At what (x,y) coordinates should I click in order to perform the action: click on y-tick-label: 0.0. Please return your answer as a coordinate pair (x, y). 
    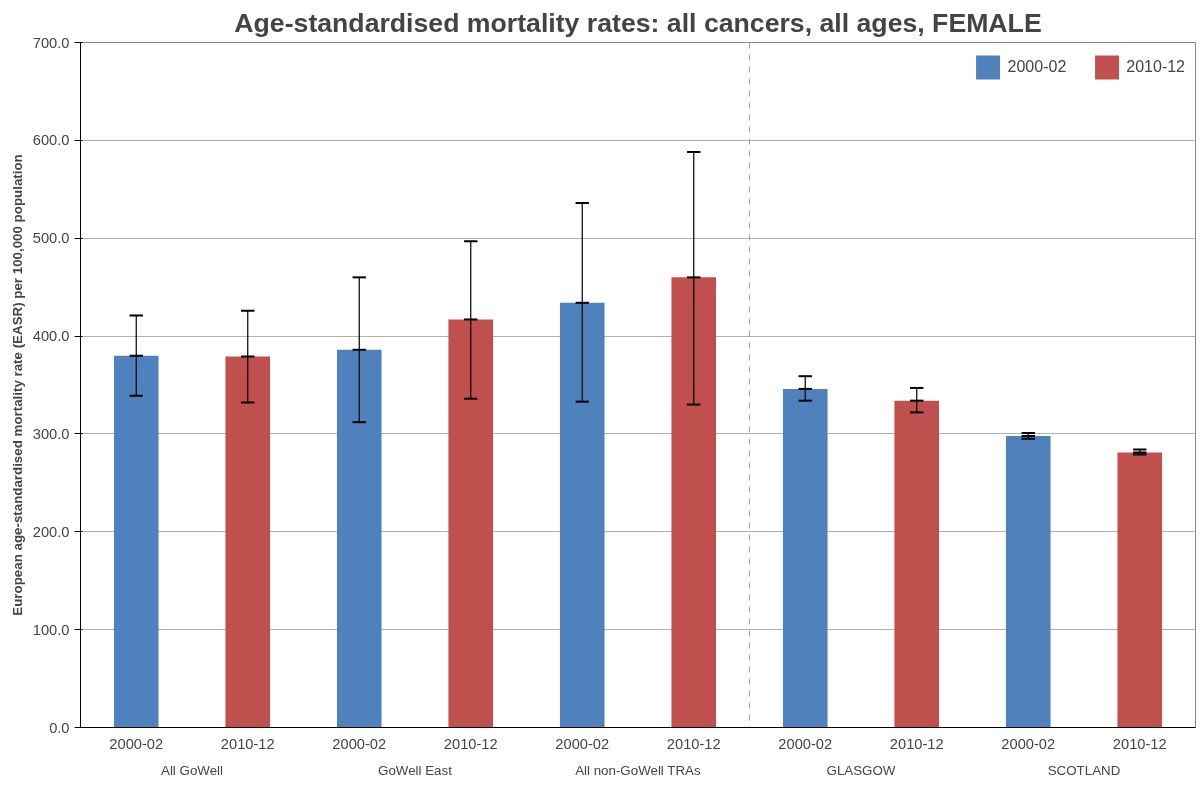
    Looking at the image, I should click on (59, 727).